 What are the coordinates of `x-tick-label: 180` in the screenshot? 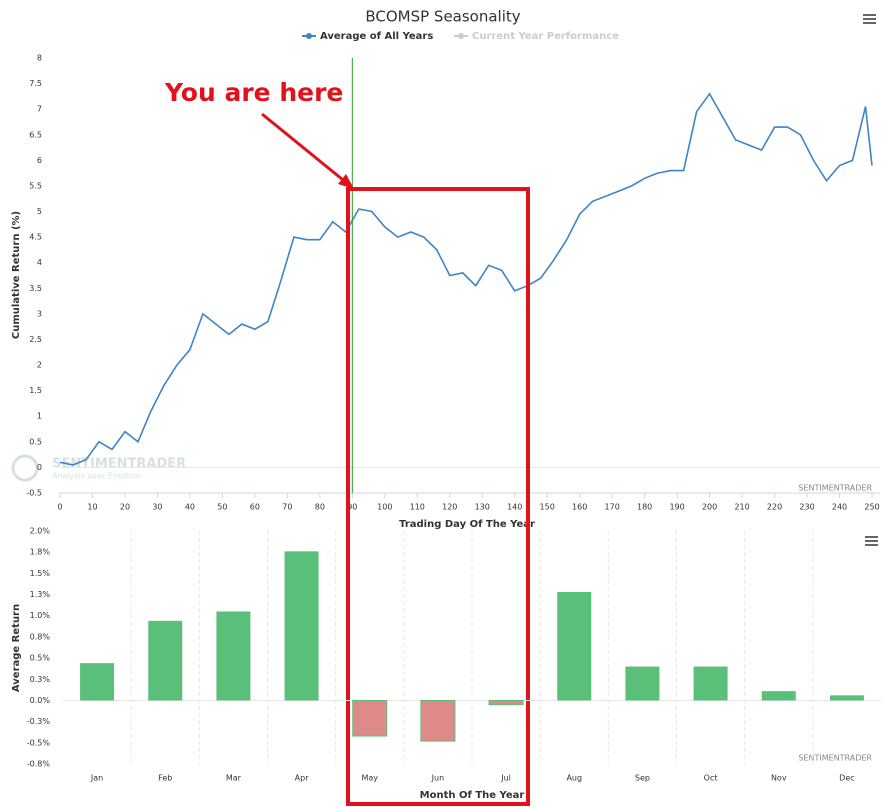 It's located at (644, 507).